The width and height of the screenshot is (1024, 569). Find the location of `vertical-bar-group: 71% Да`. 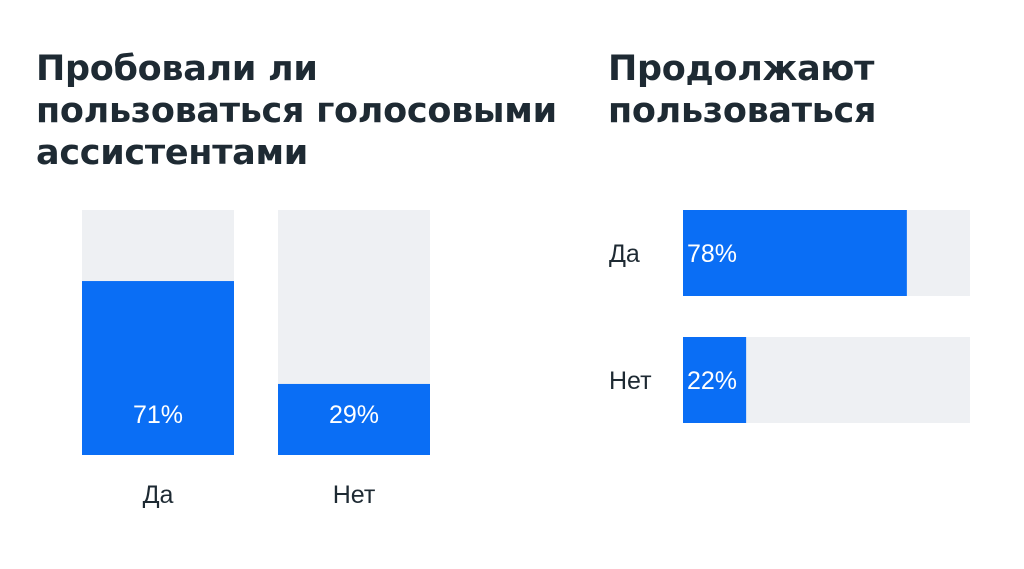

vertical-bar-group: 71% Да is located at coordinates (158, 359).